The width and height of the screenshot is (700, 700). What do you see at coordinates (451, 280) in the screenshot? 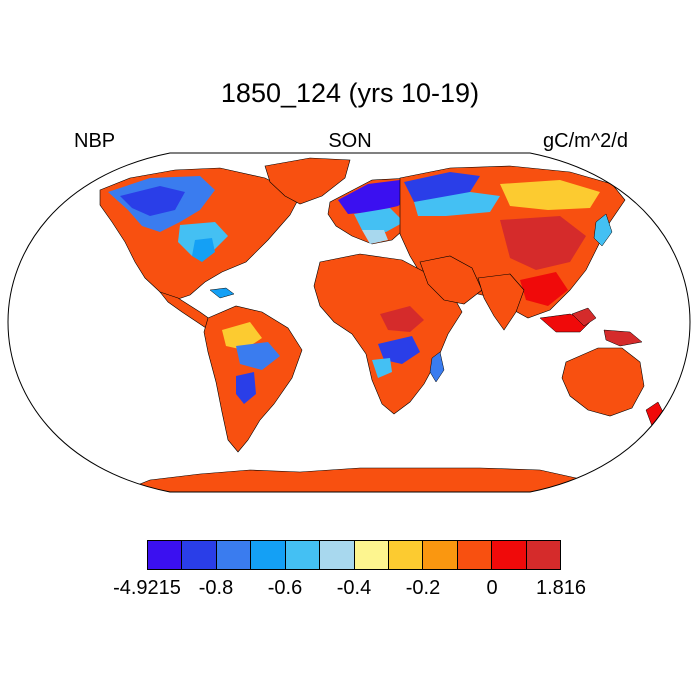
I see `land-arabia` at bounding box center [451, 280].